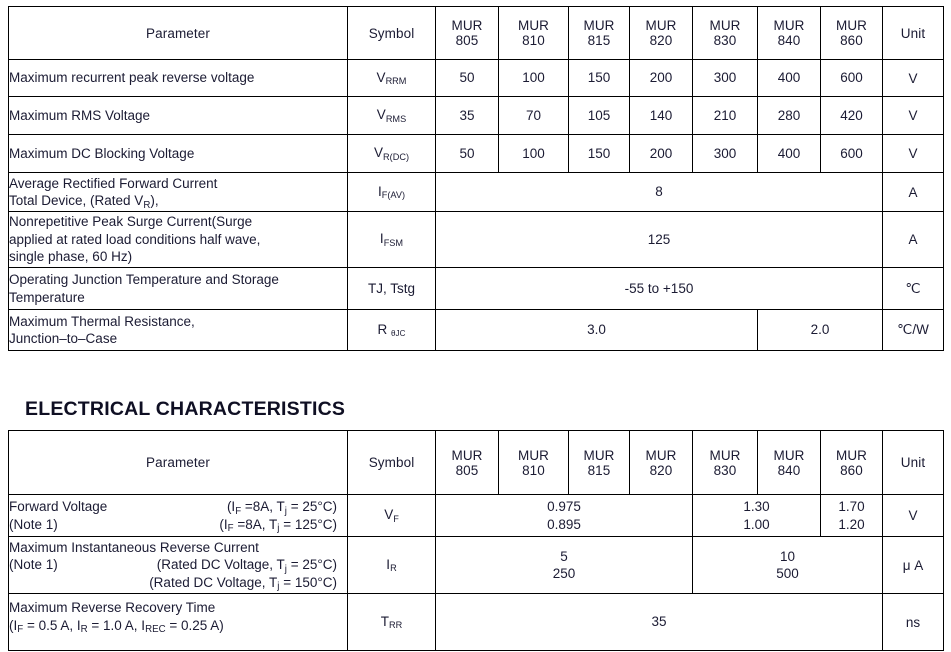 The image size is (951, 652). What do you see at coordinates (391, 239) in the screenshot?
I see `symbol-ifsm: IFSM` at bounding box center [391, 239].